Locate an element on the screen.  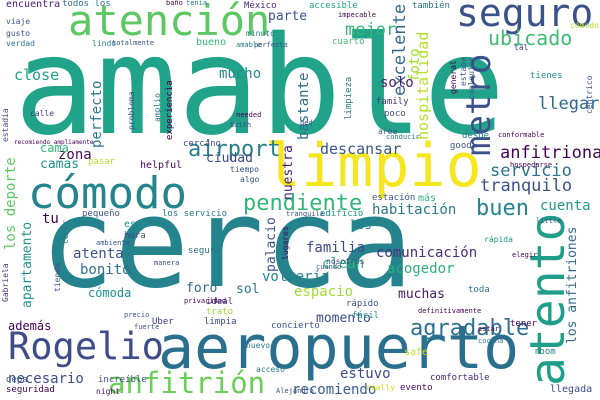
word-anfitrion: anfitrión is located at coordinates (187, 383).